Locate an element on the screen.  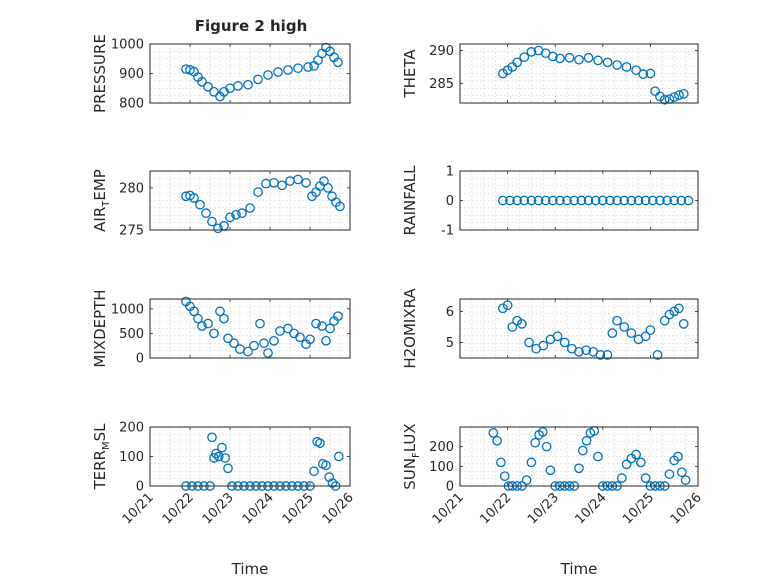
y-tick-label: 500 is located at coordinates (131, 334).